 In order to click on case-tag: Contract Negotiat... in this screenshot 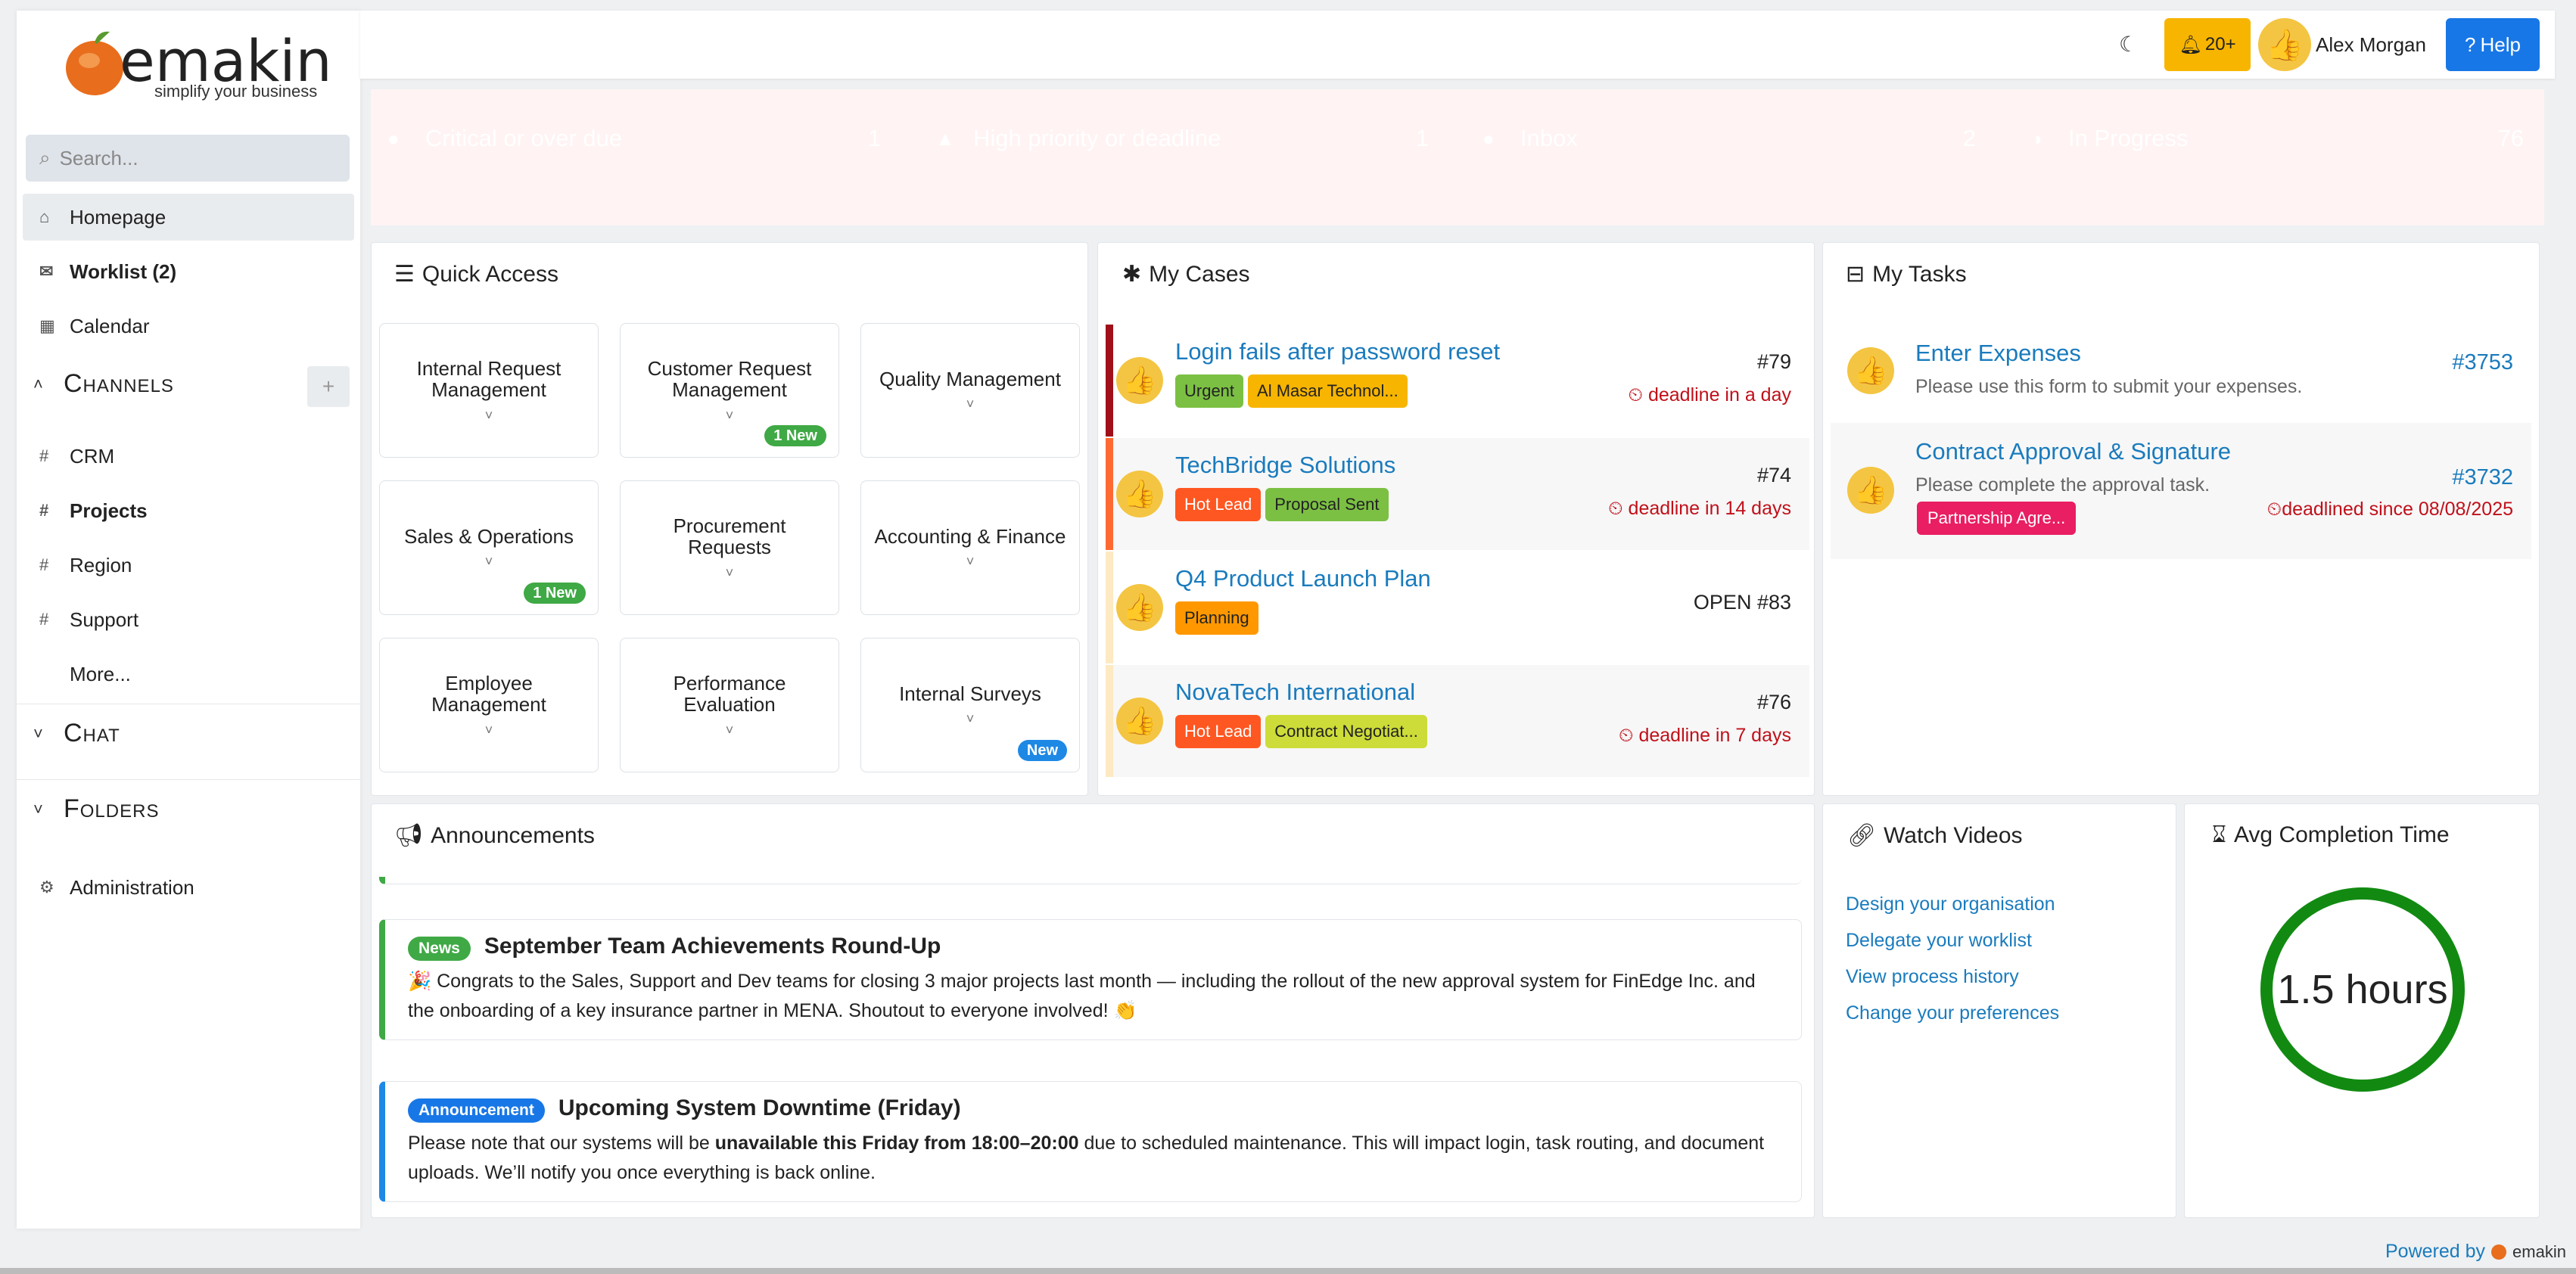, I will do `click(1346, 731)`.